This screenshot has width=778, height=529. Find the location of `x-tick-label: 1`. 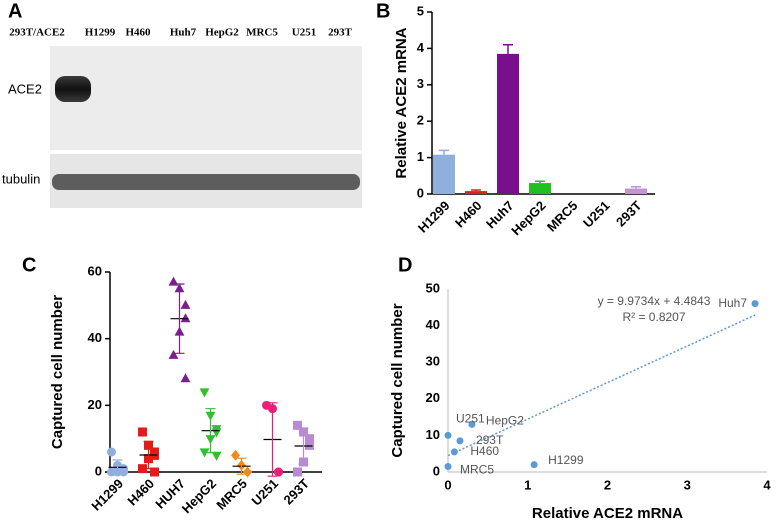

x-tick-label: 1 is located at coordinates (527, 484).